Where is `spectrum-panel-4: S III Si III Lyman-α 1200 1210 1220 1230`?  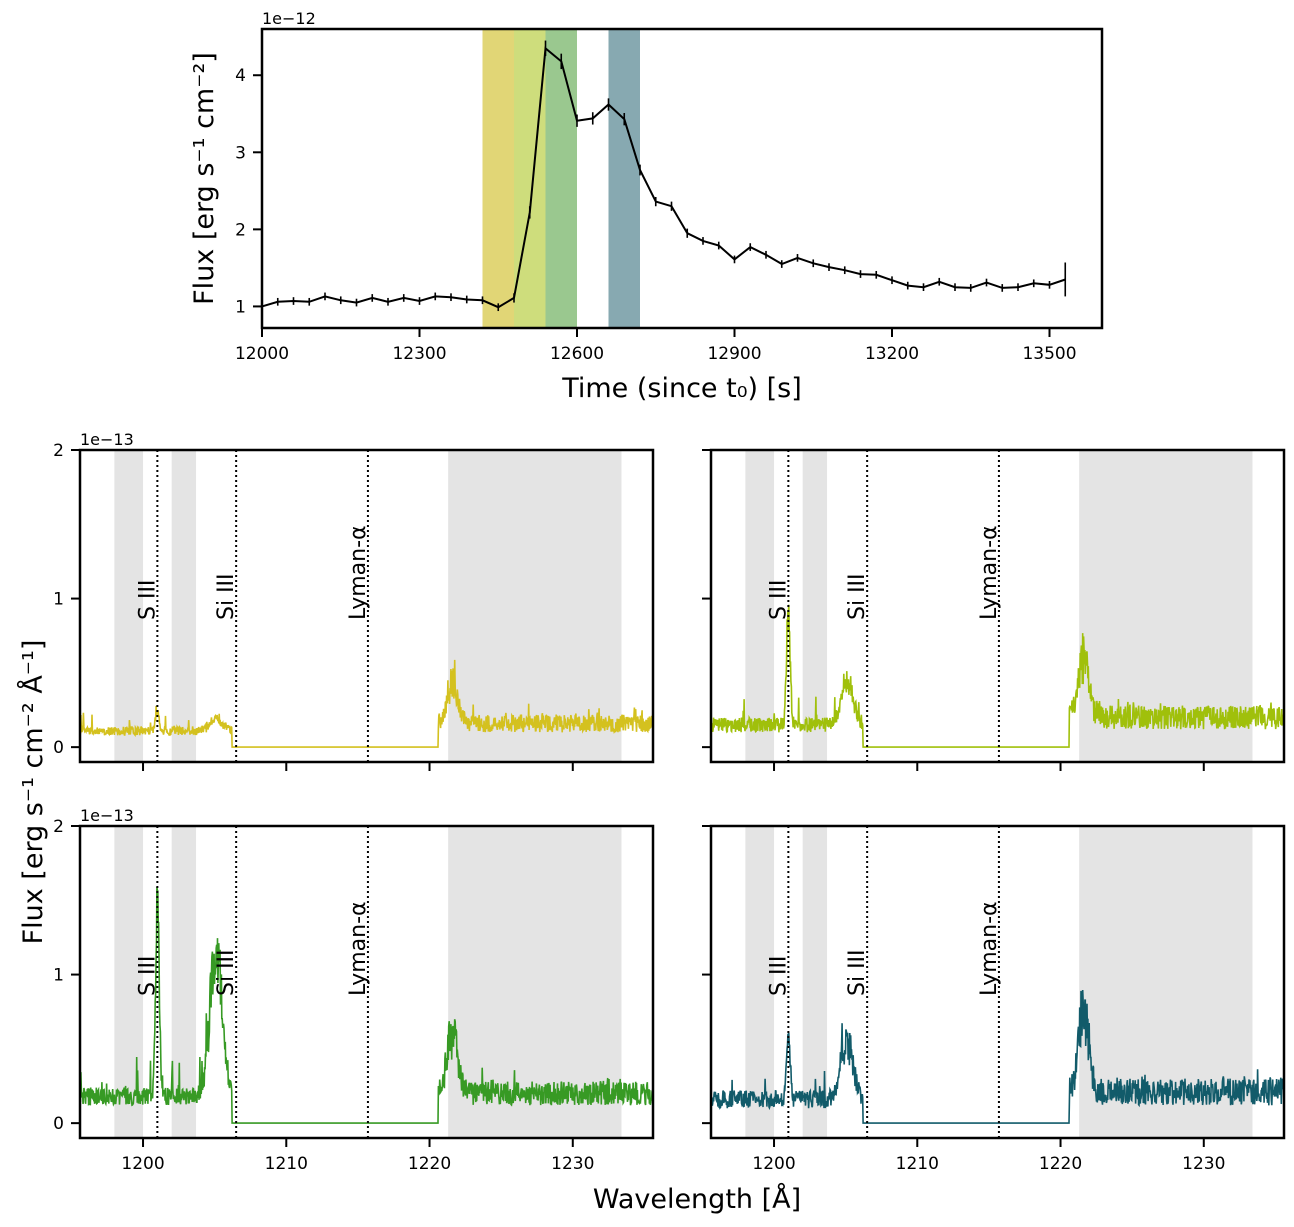 spectrum-panel-4: S III Si III Lyman-α 1200 1210 1220 1230 is located at coordinates (994, 999).